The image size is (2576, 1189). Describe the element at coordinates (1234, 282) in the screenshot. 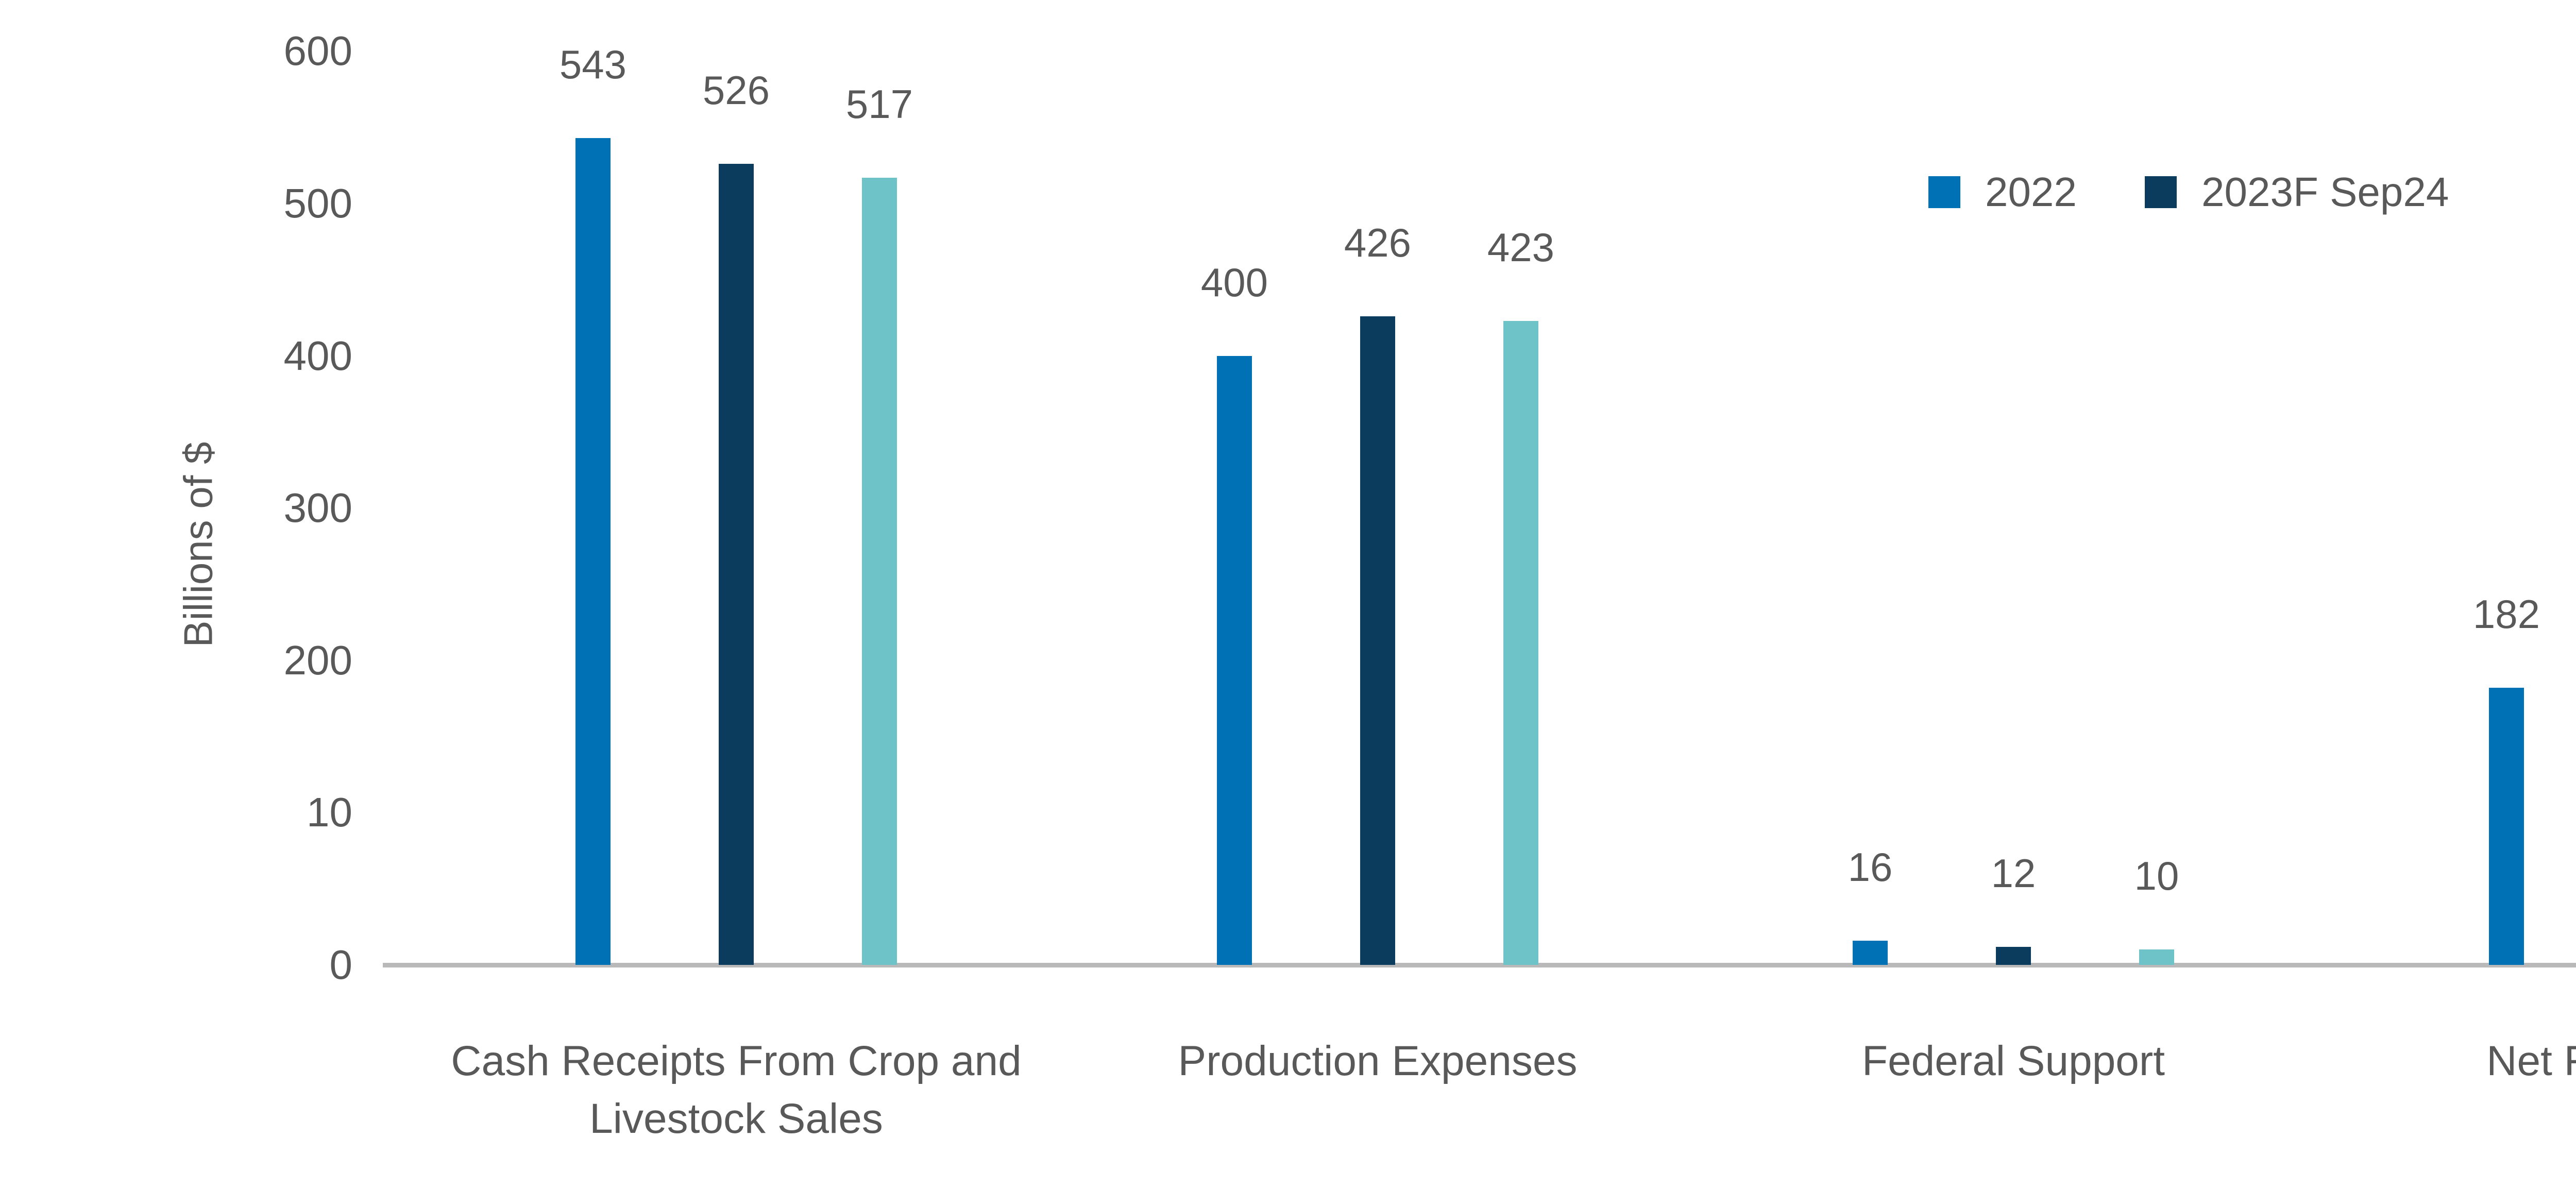

I see `bar-value-label: 400` at that location.